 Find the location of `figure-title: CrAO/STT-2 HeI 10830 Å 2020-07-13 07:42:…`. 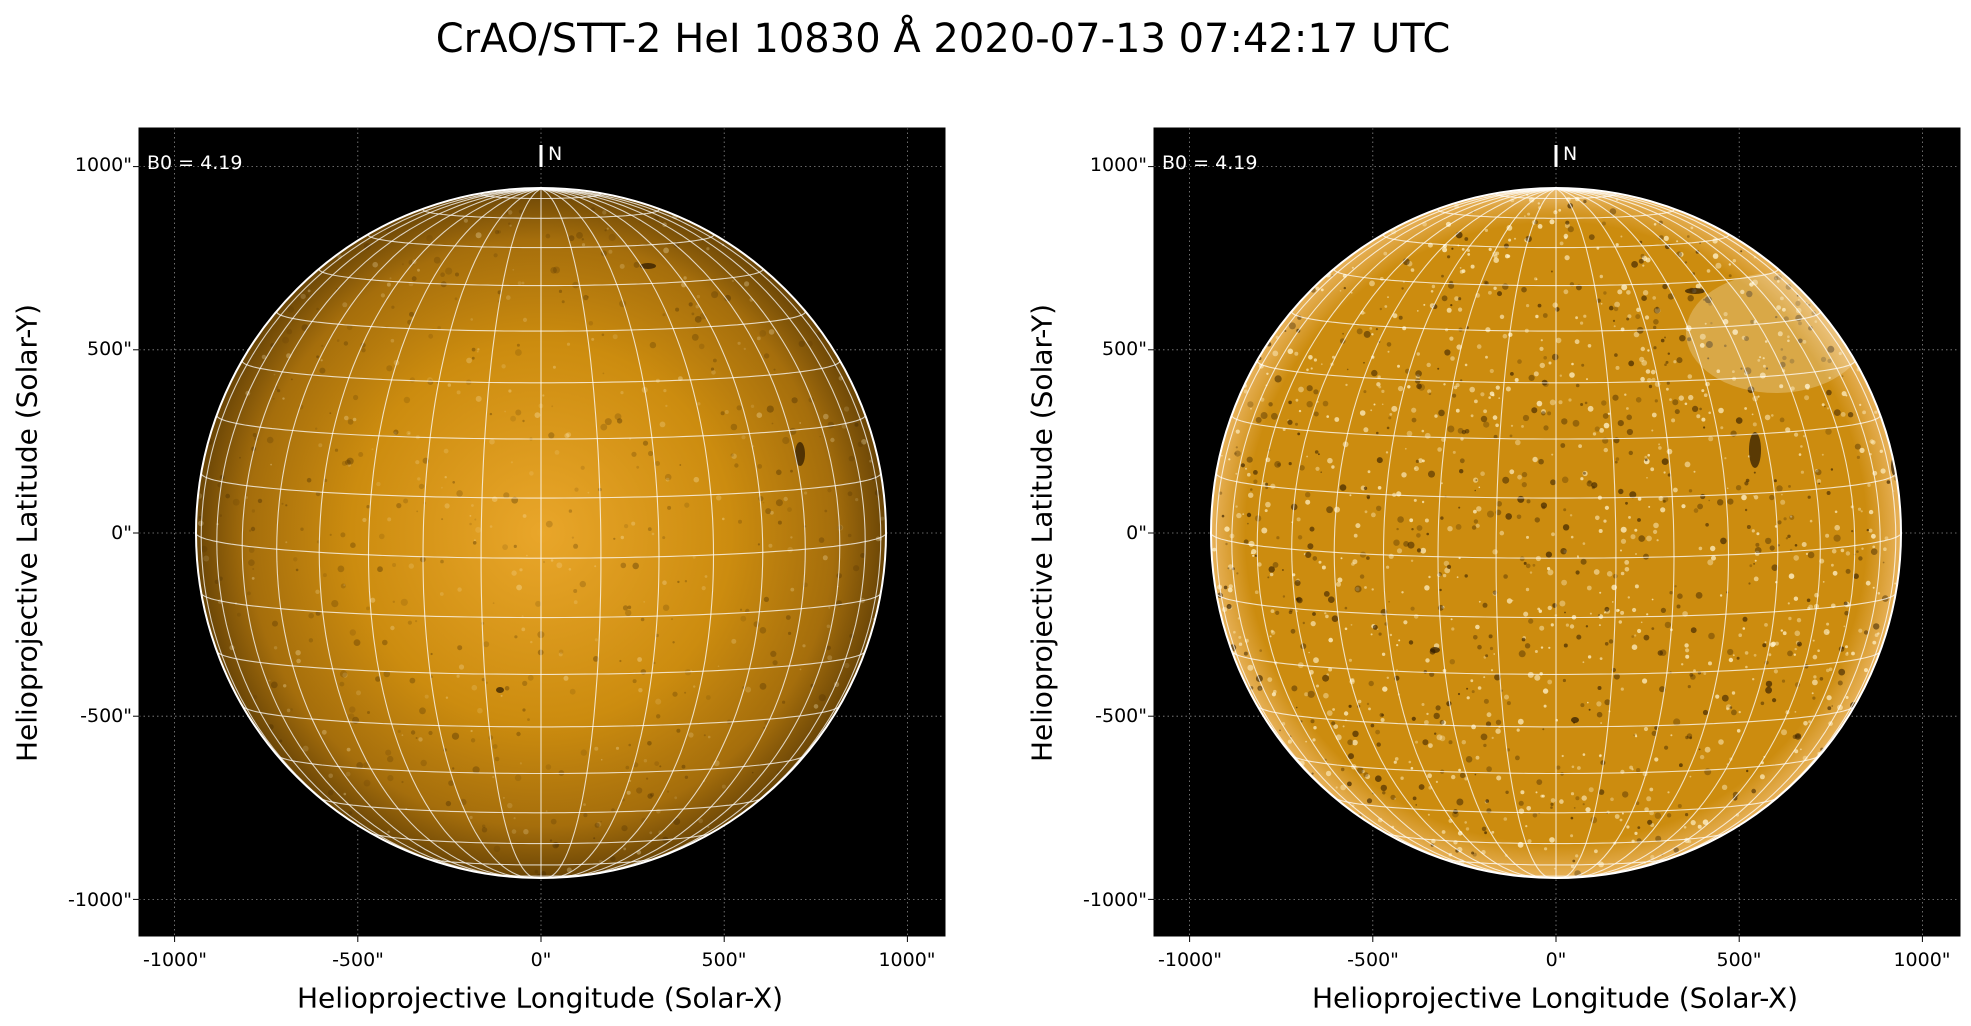

figure-title: CrAO/STT-2 HeI 10830 Å 2020-07-13 07:42:… is located at coordinates (943, 39).